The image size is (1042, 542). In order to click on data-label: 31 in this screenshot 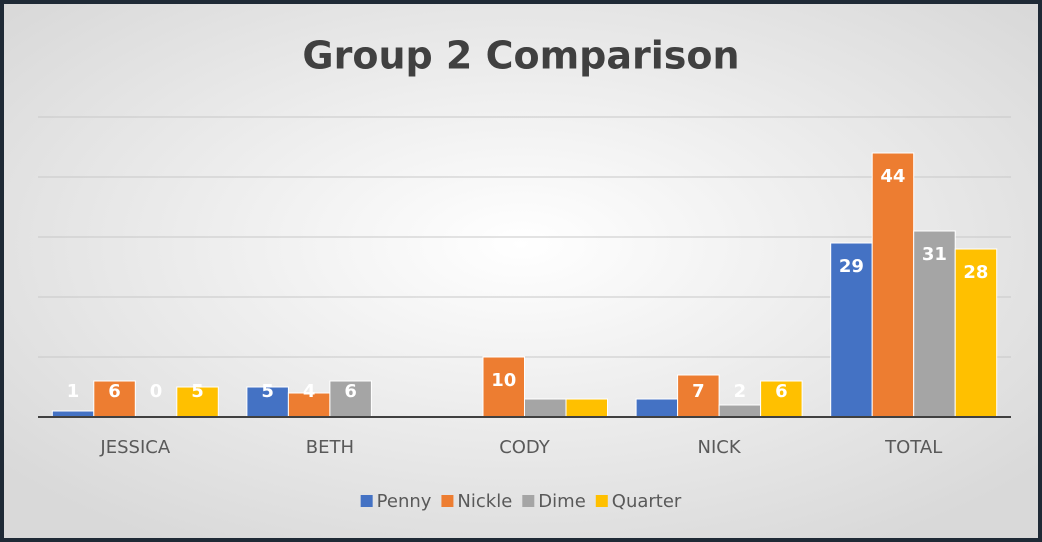, I will do `click(934, 254)`.